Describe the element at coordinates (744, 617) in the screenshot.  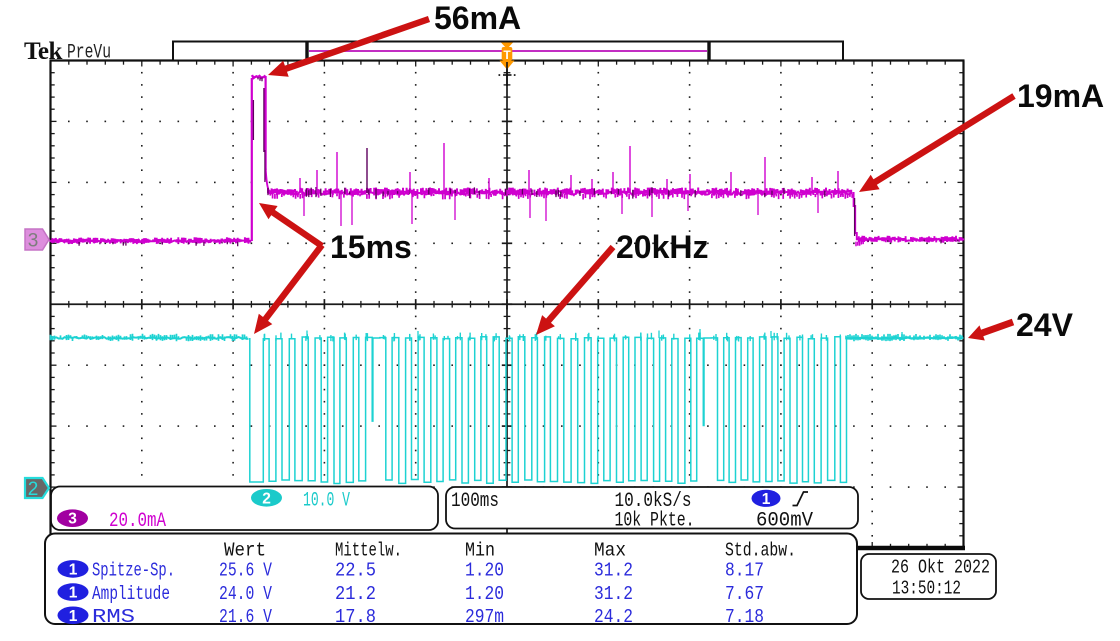
I see `svg-text: 7.18` at that location.